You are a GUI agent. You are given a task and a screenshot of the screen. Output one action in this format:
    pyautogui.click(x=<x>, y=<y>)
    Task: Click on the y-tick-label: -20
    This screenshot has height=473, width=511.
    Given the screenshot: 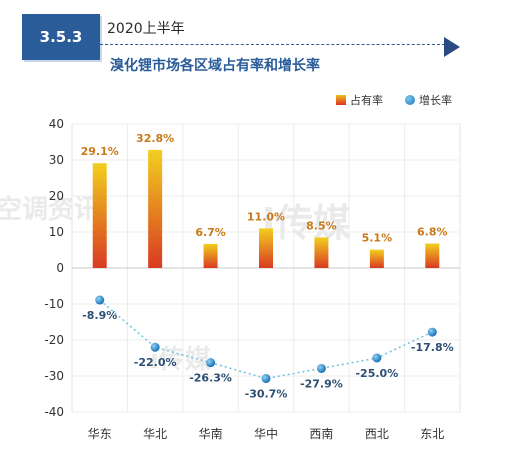 What is the action you would take?
    pyautogui.click(x=54, y=340)
    